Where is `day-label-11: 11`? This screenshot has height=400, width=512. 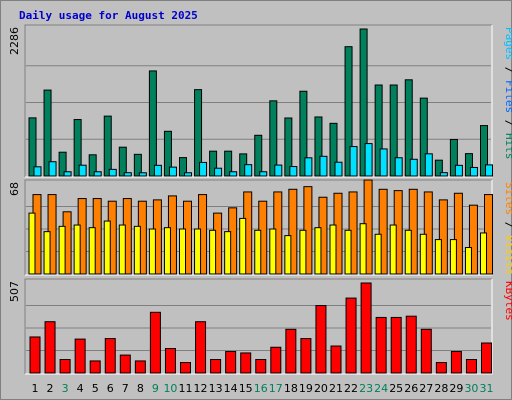 day-label-11: 11 is located at coordinates (186, 388).